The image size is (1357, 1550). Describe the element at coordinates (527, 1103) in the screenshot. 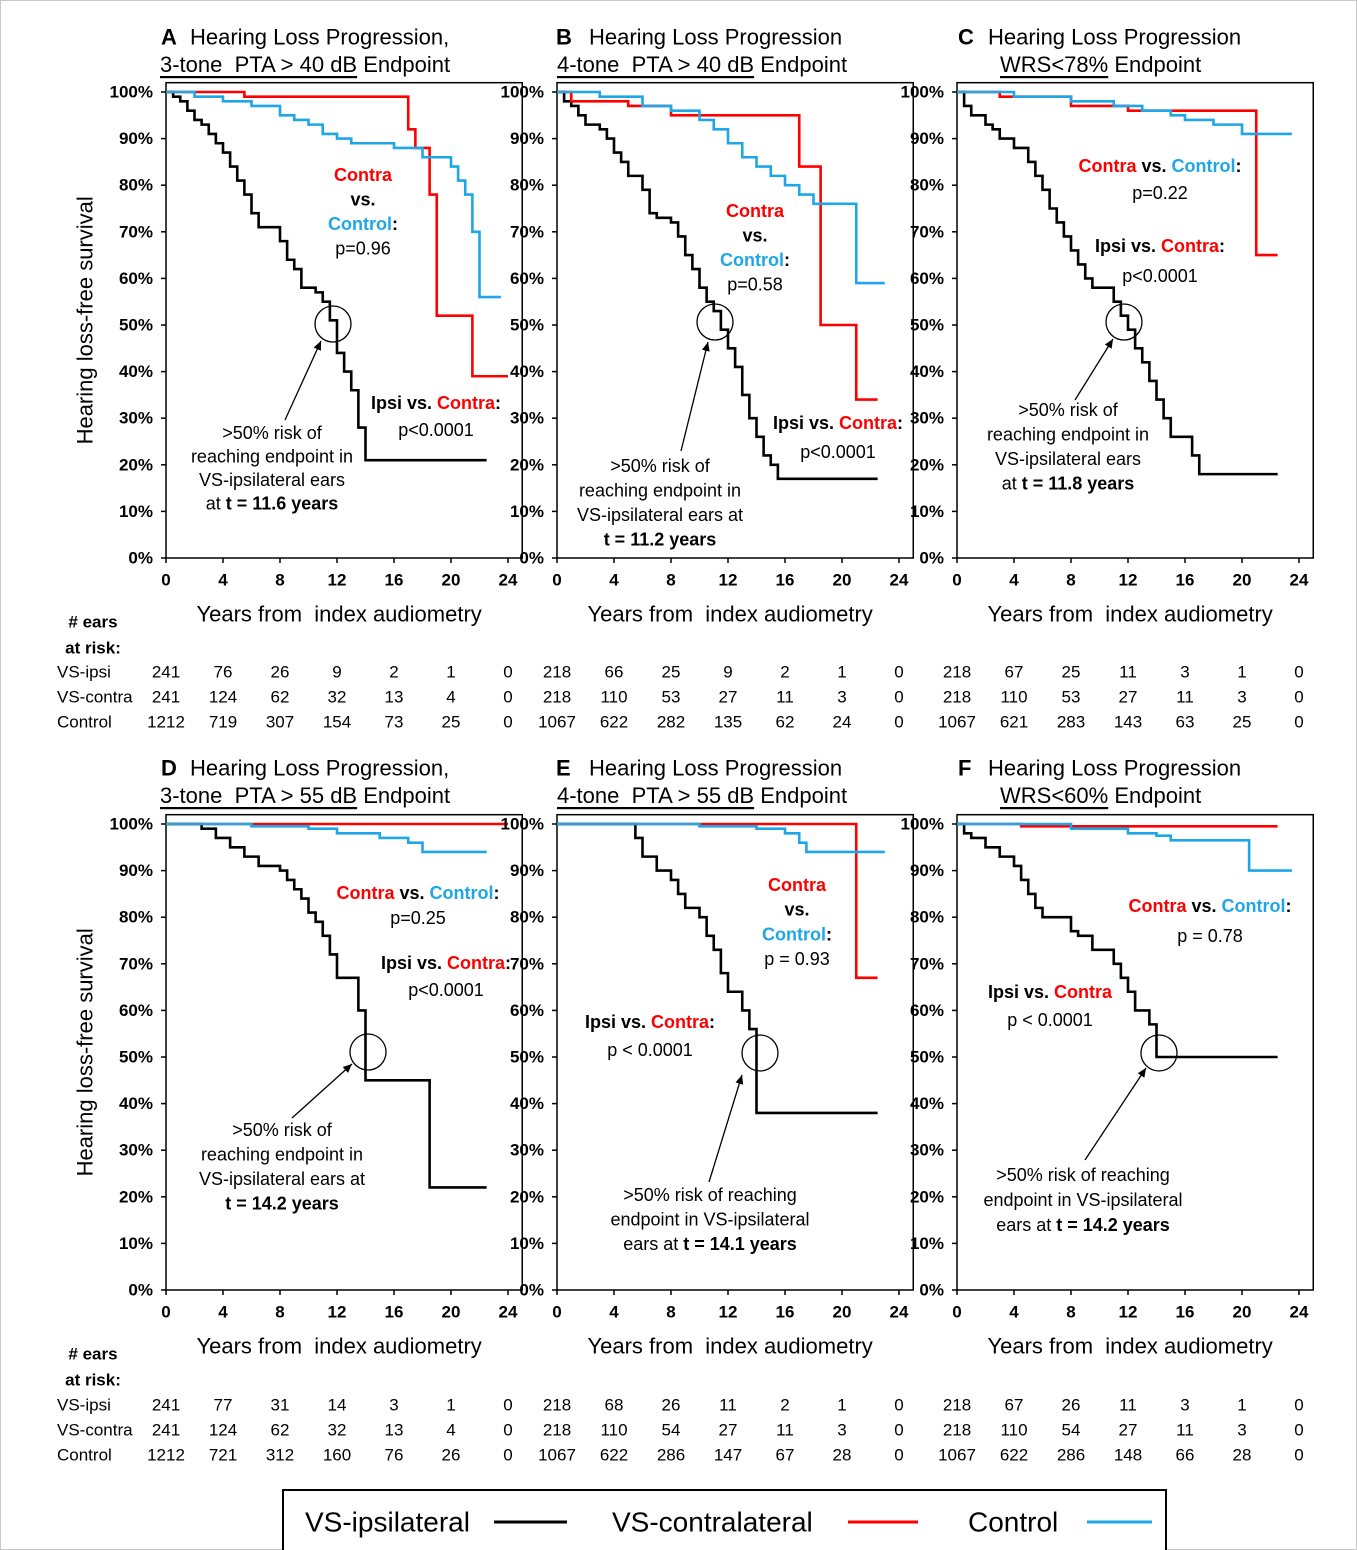

I see `y-tick-label: 40%` at that location.